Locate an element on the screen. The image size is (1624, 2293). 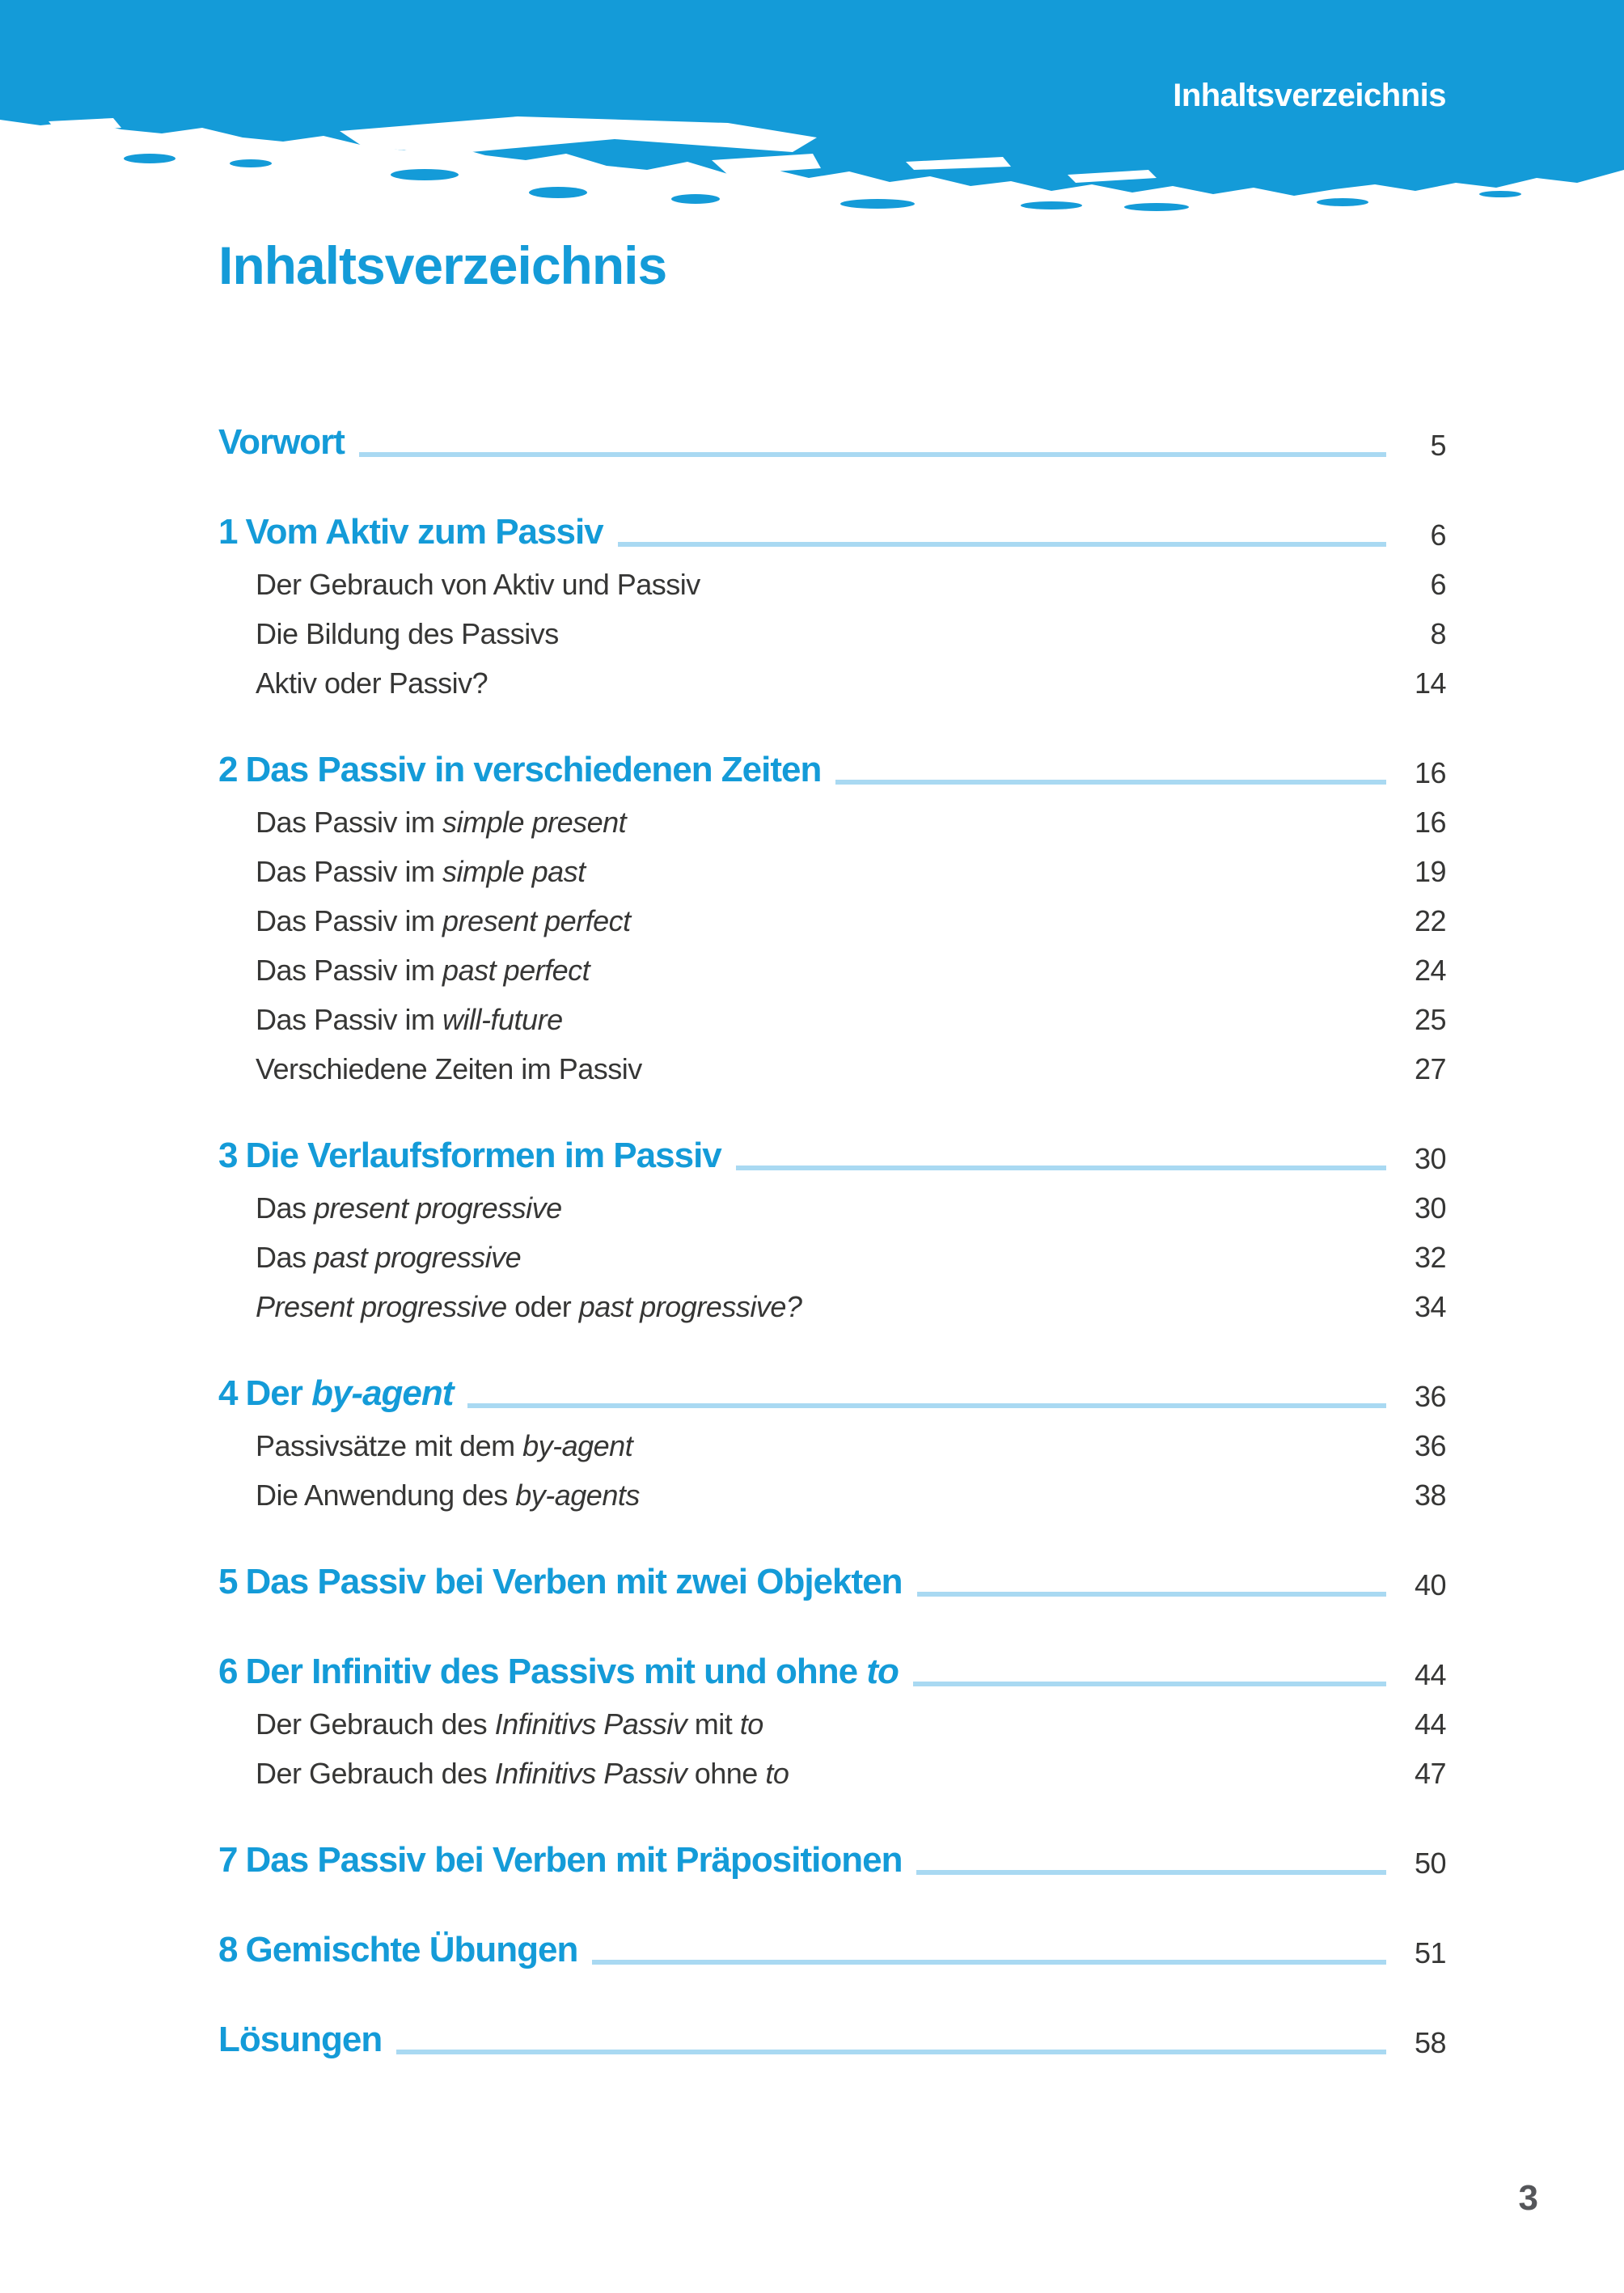
toc-entry: 2 Das Passiv in verschiedenen Zeiten 16 is located at coordinates (832, 763).